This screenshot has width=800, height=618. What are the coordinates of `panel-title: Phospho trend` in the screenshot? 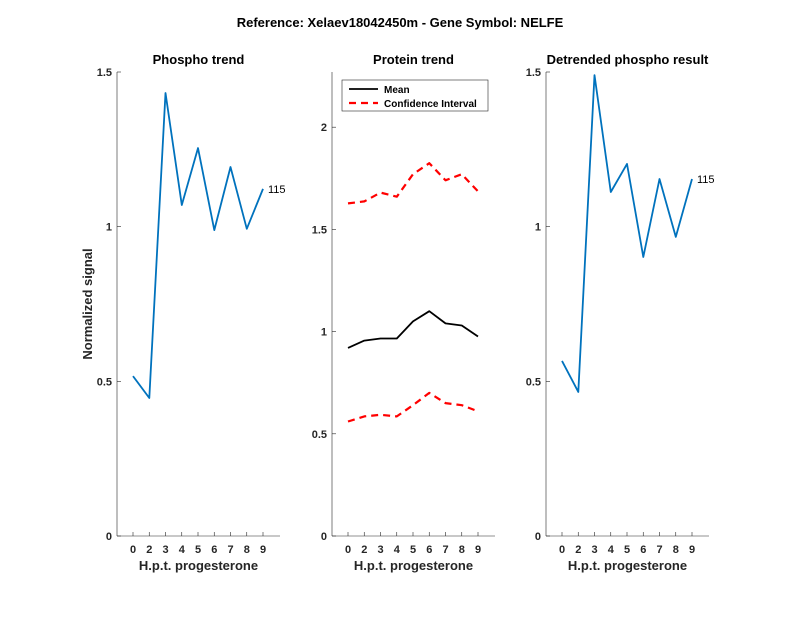 It's located at (199, 59).